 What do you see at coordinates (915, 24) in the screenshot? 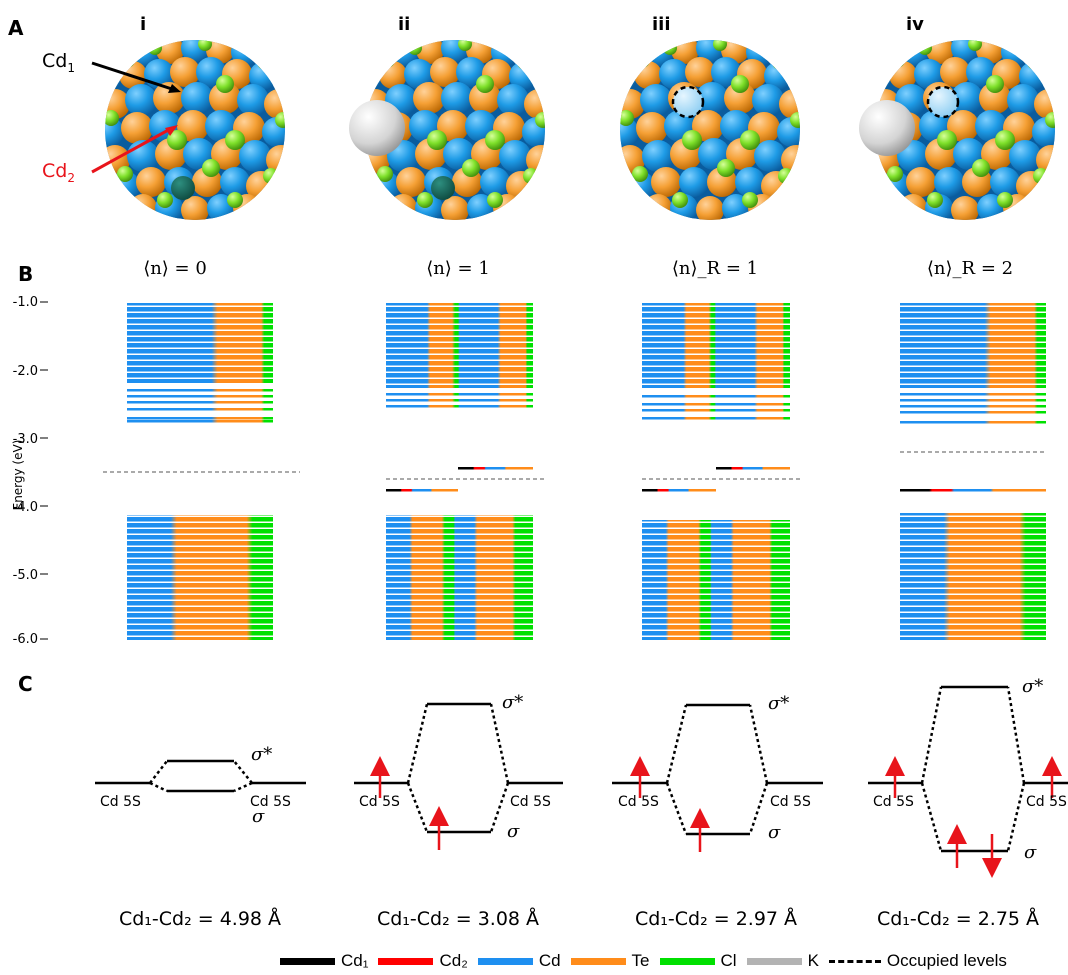
I see `structure-iv-label: iv` at bounding box center [915, 24].